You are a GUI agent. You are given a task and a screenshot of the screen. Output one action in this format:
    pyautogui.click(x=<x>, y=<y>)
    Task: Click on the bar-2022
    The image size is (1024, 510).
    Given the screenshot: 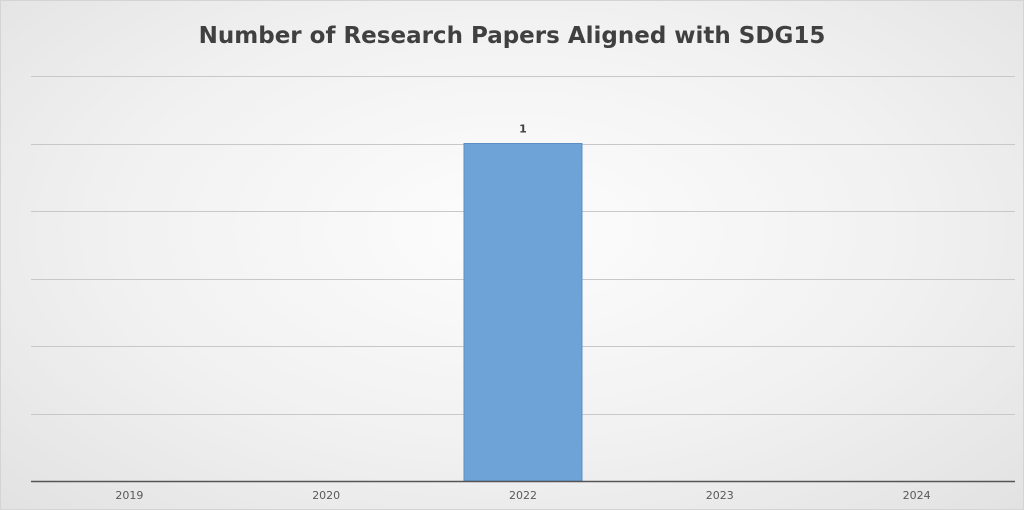 What is the action you would take?
    pyautogui.click(x=523, y=312)
    